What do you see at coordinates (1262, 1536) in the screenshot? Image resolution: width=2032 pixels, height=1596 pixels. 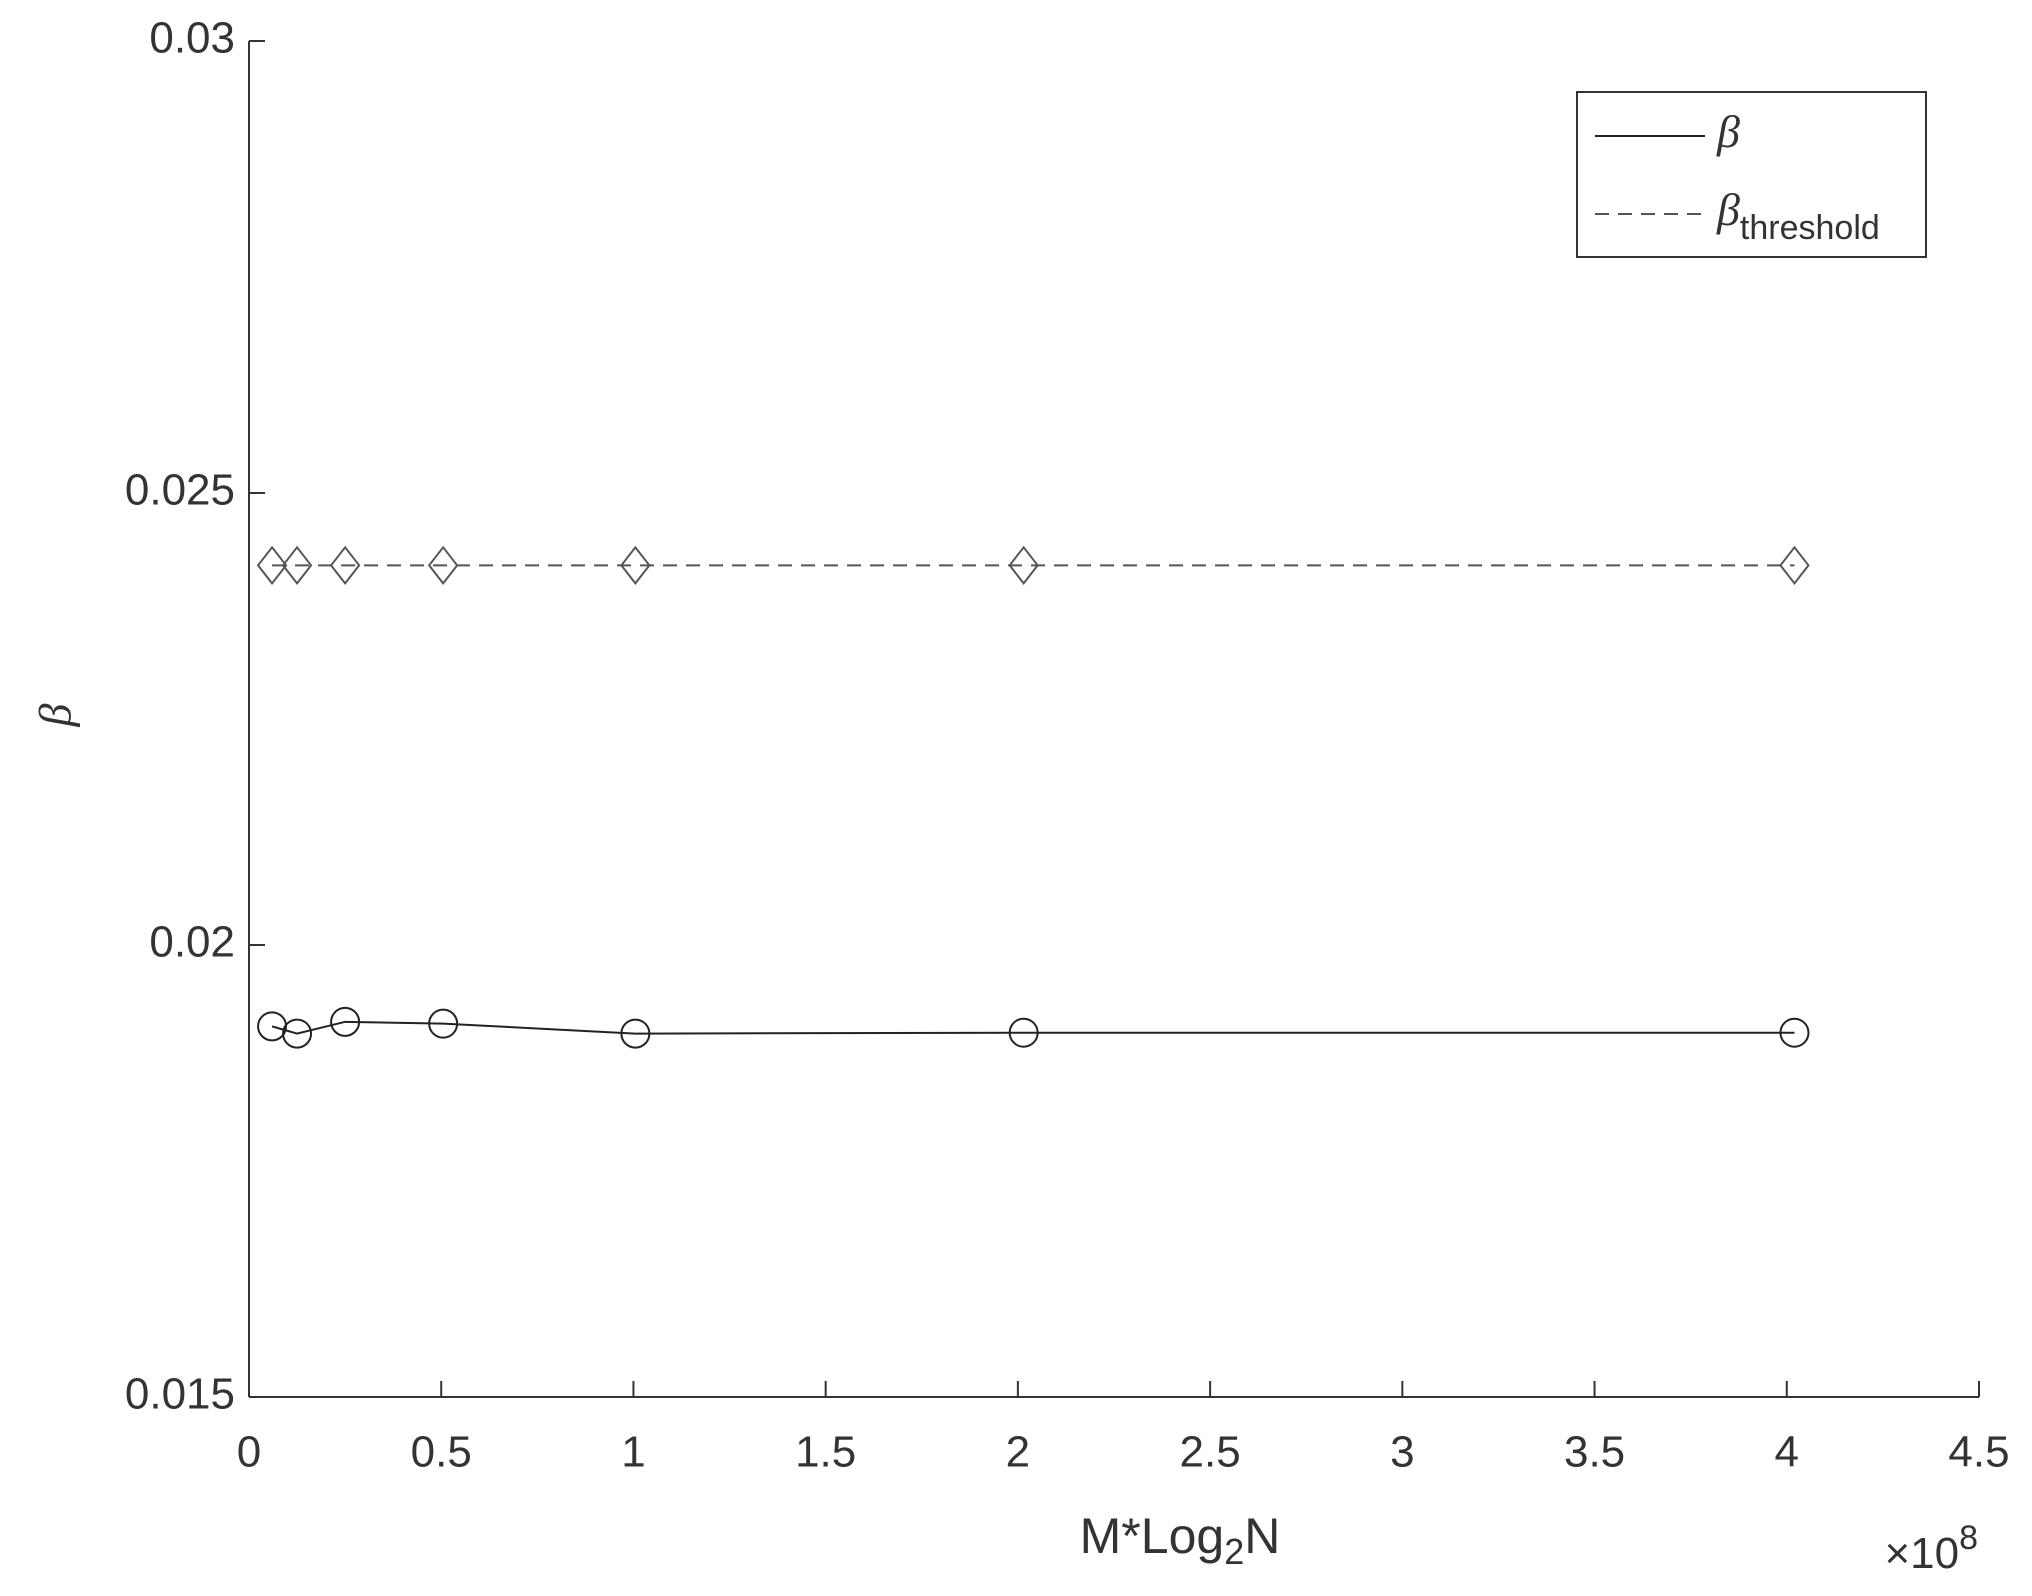 I see `x-label-tail: N` at bounding box center [1262, 1536].